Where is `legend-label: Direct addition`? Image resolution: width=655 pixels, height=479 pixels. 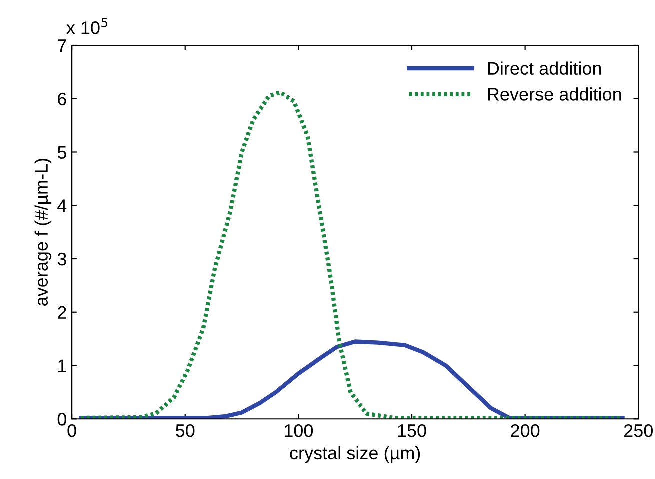 legend-label: Direct addition is located at coordinates (545, 69).